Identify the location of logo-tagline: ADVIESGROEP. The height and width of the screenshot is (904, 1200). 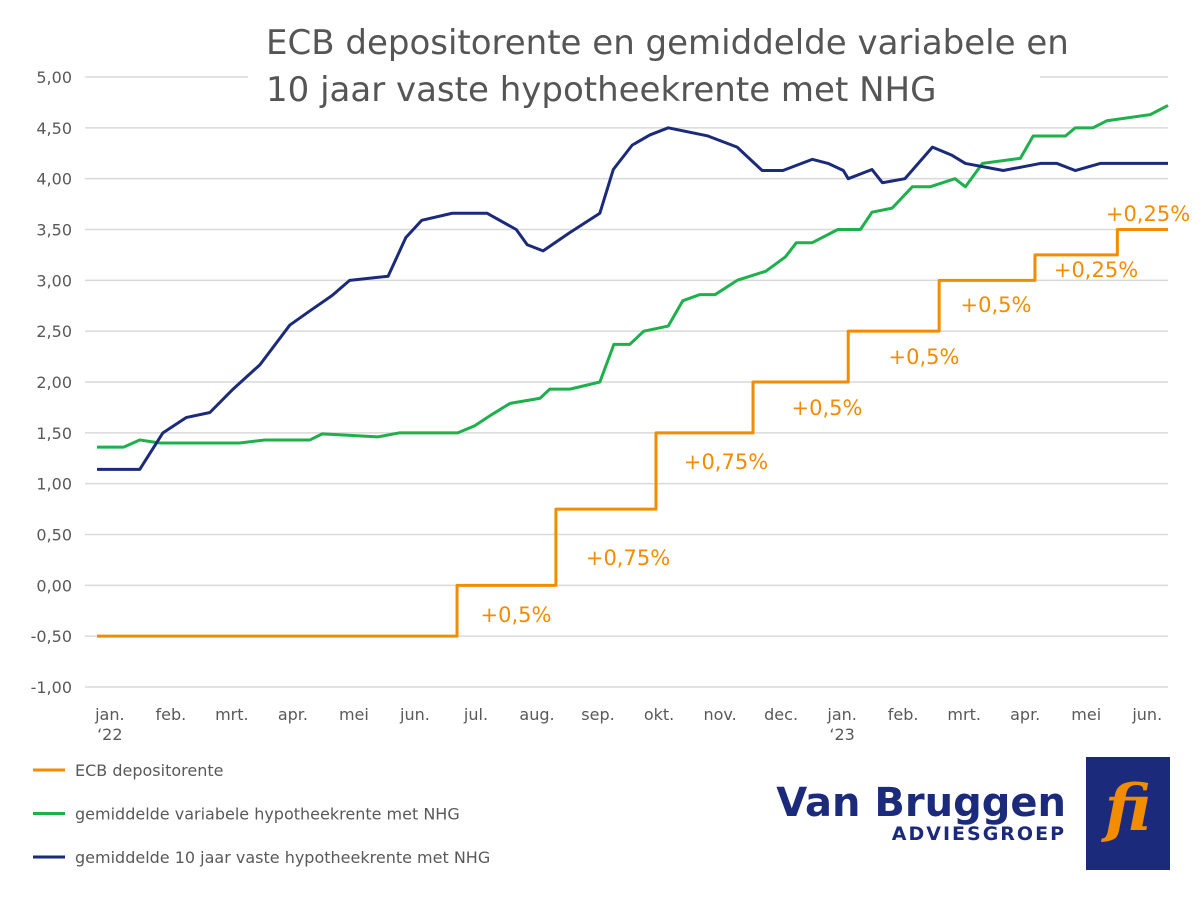
(979, 834).